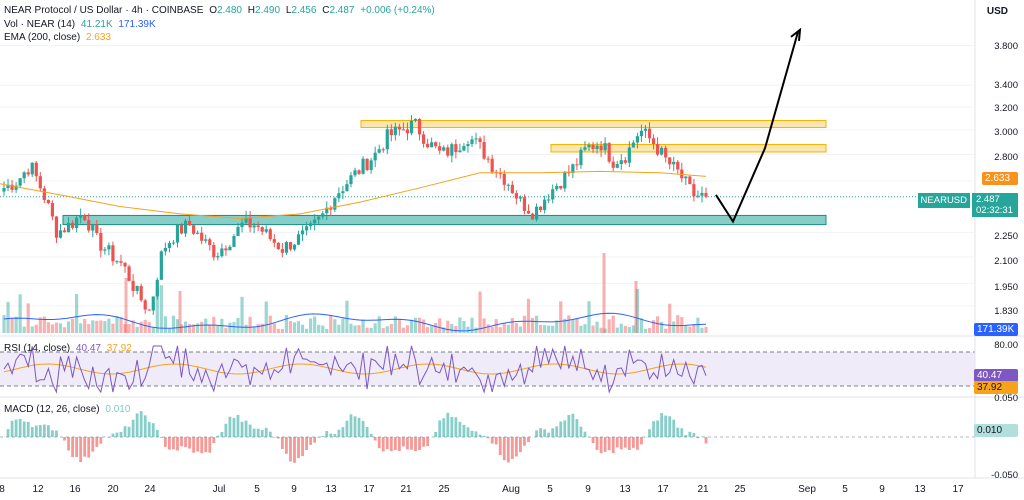 This screenshot has height=500, width=1024. I want to click on macd-legend: MACD (12, 26, close) 0.010, so click(68, 409).